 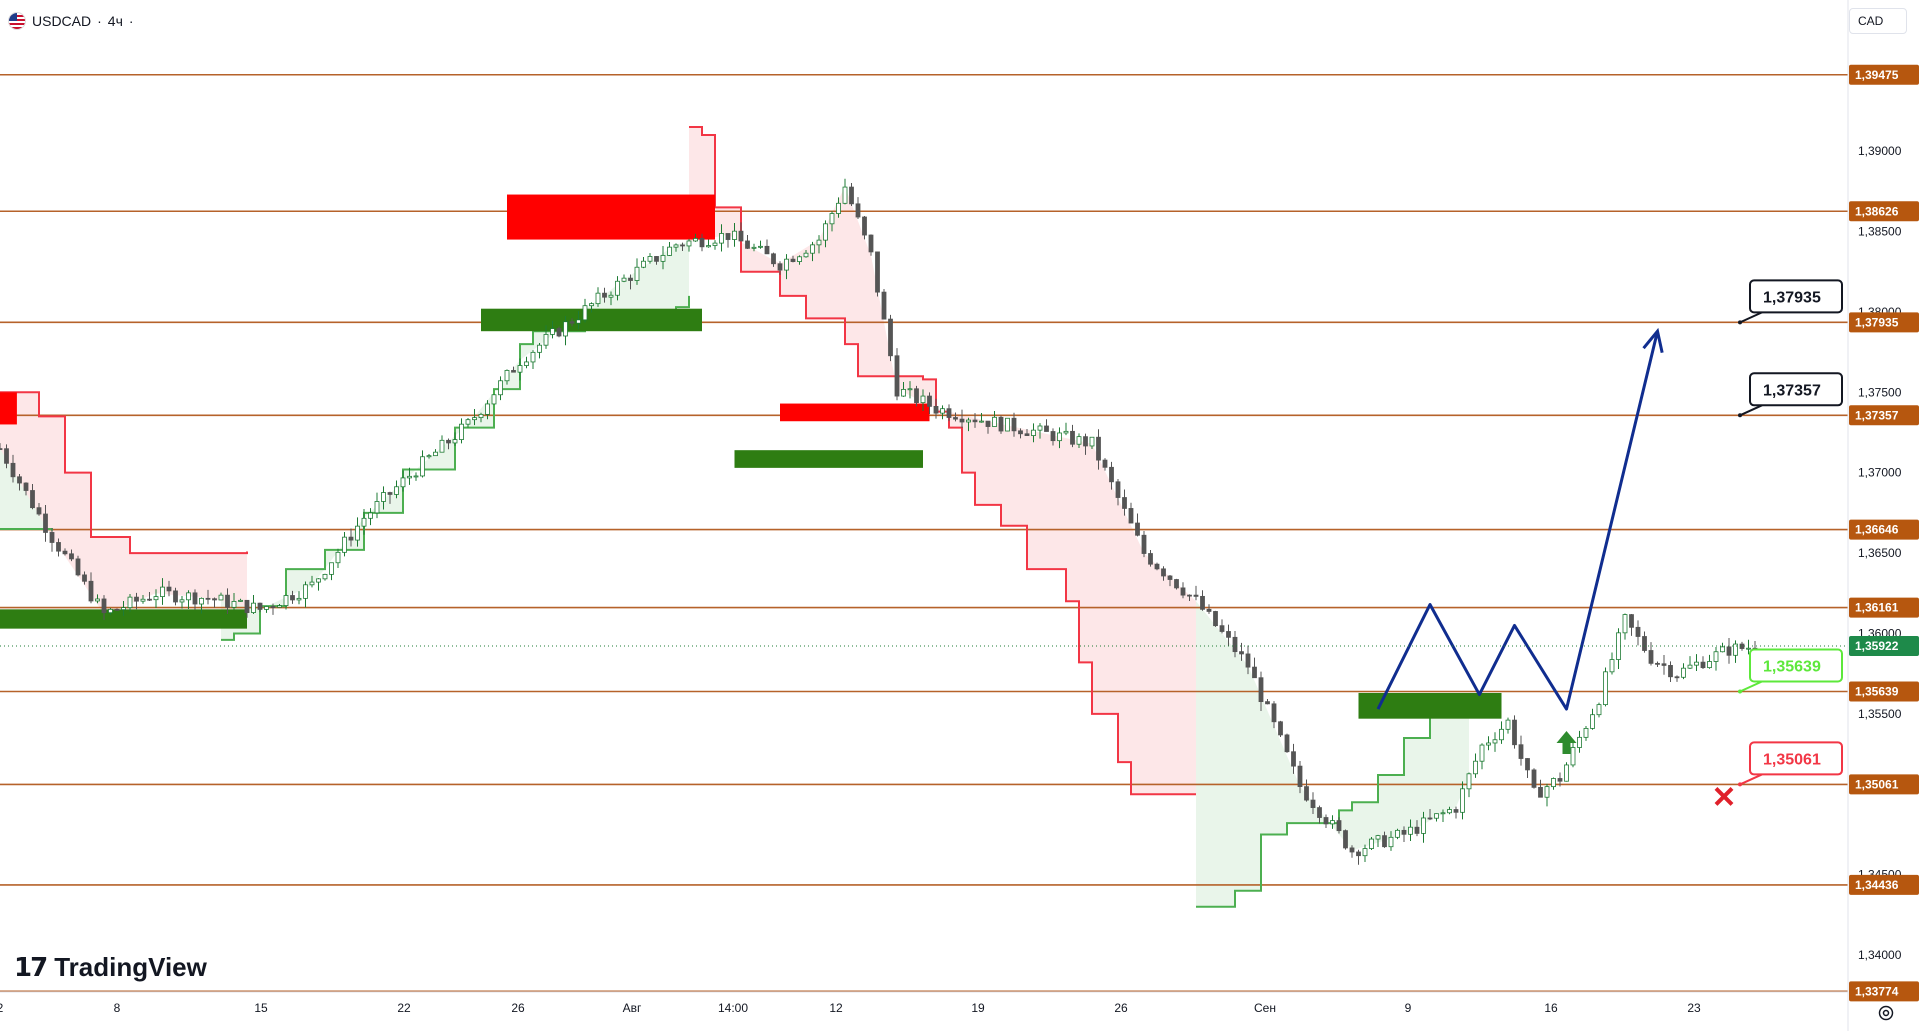 I want to click on level-label: 1,35061, so click(x=1877, y=784).